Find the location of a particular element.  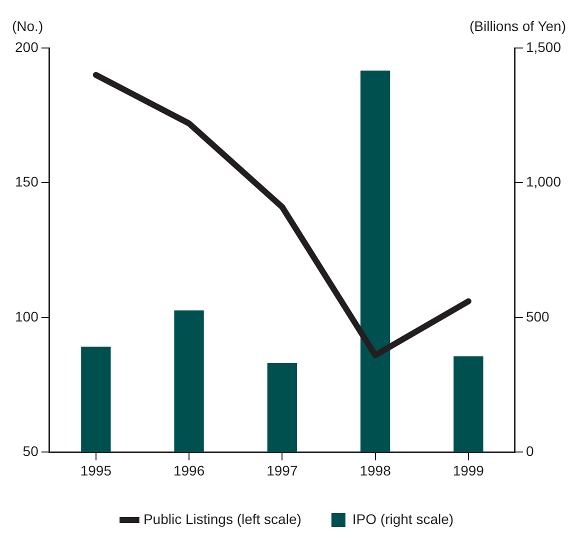

x-tick-label: 1999 is located at coordinates (468, 470).